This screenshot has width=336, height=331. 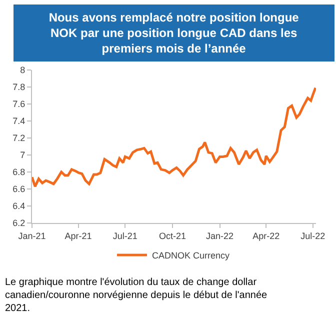 What do you see at coordinates (191, 255) in the screenshot?
I see `legend-label: CADNOK Currency` at bounding box center [191, 255].